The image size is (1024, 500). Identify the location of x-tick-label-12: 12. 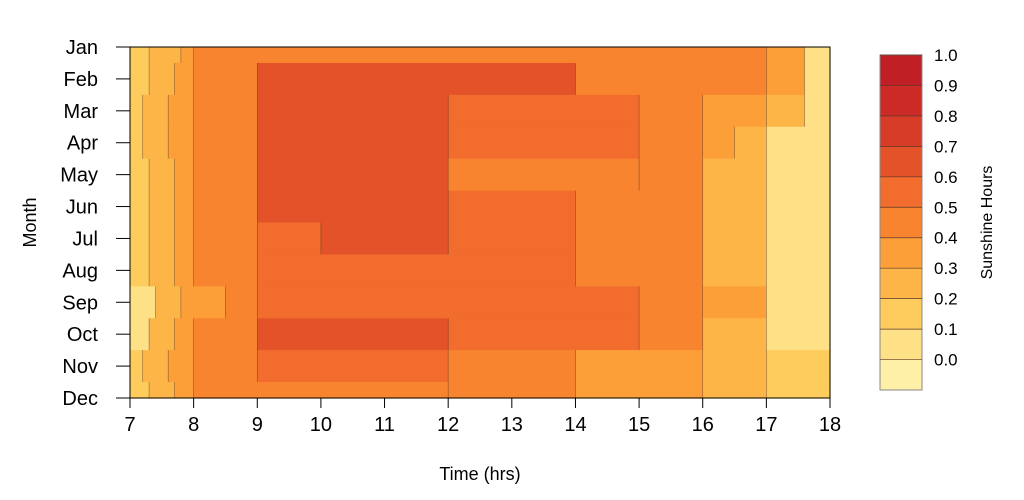
(448, 425).